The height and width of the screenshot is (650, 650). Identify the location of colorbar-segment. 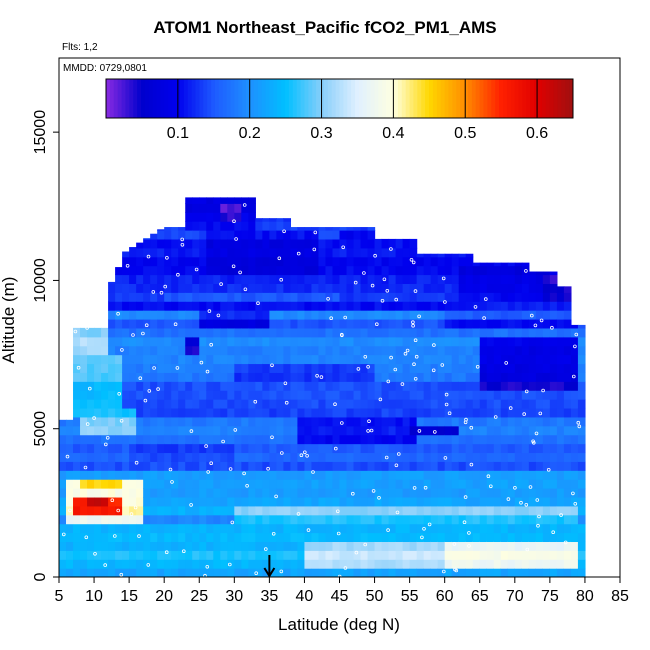
(470, 98).